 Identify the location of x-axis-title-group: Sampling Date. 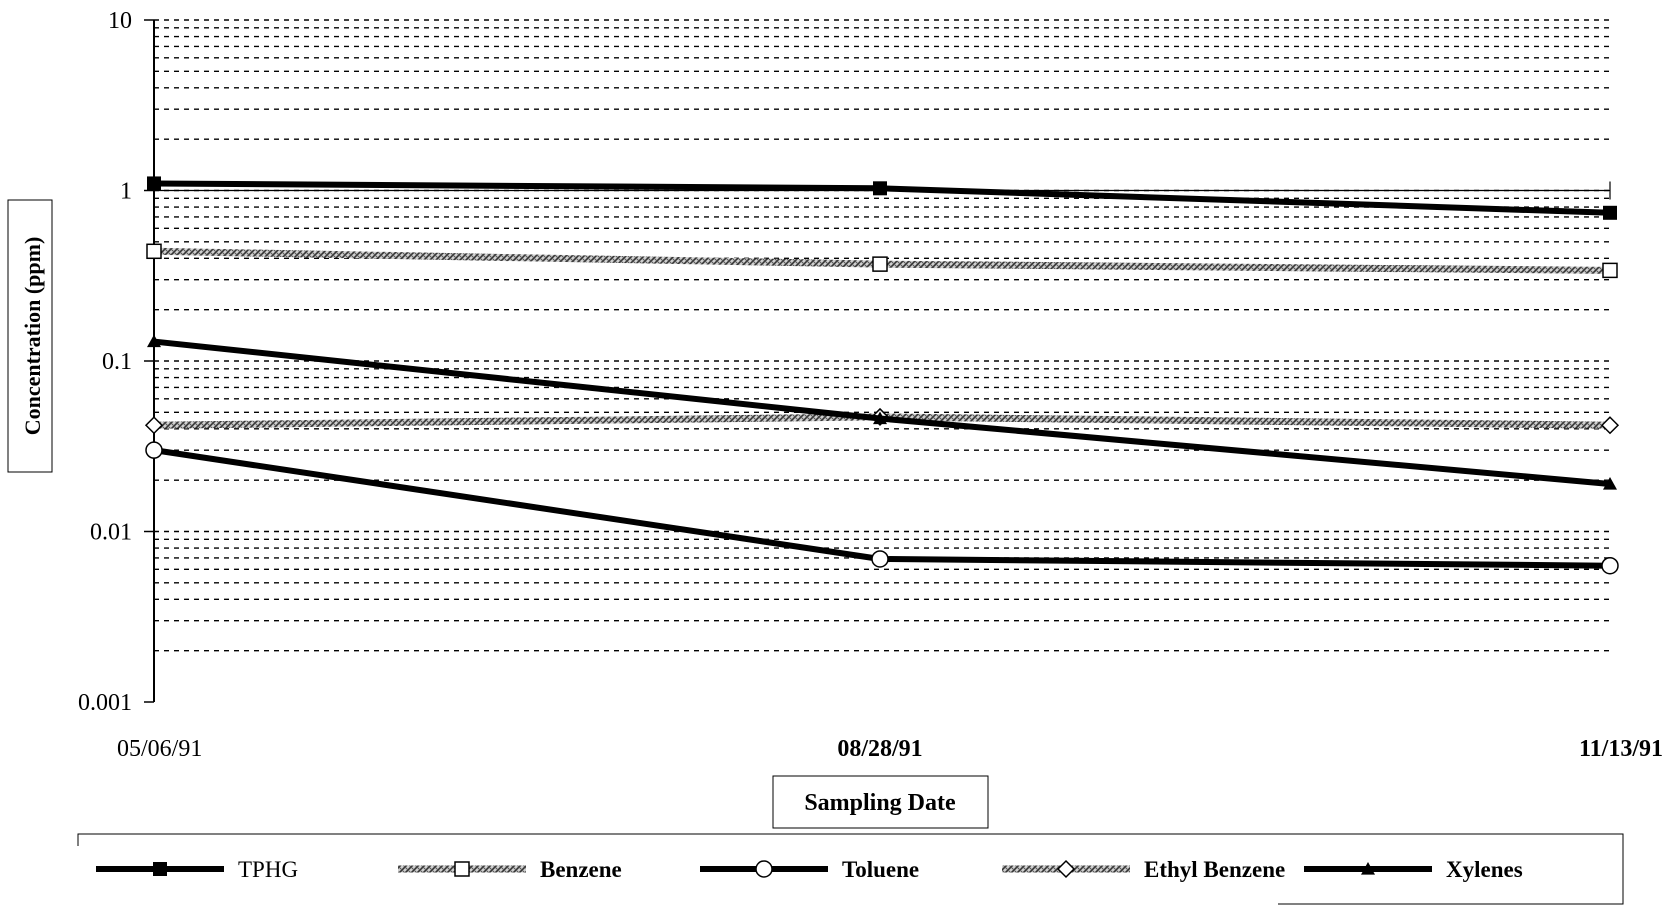
(880, 802).